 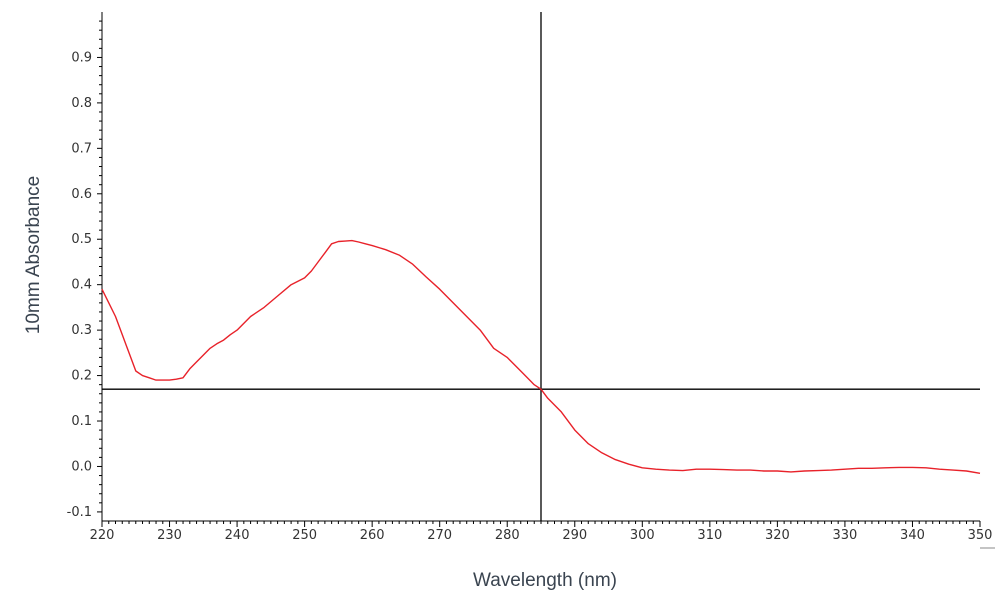 What do you see at coordinates (81, 148) in the screenshot?
I see `y-tick-label: 0.7` at bounding box center [81, 148].